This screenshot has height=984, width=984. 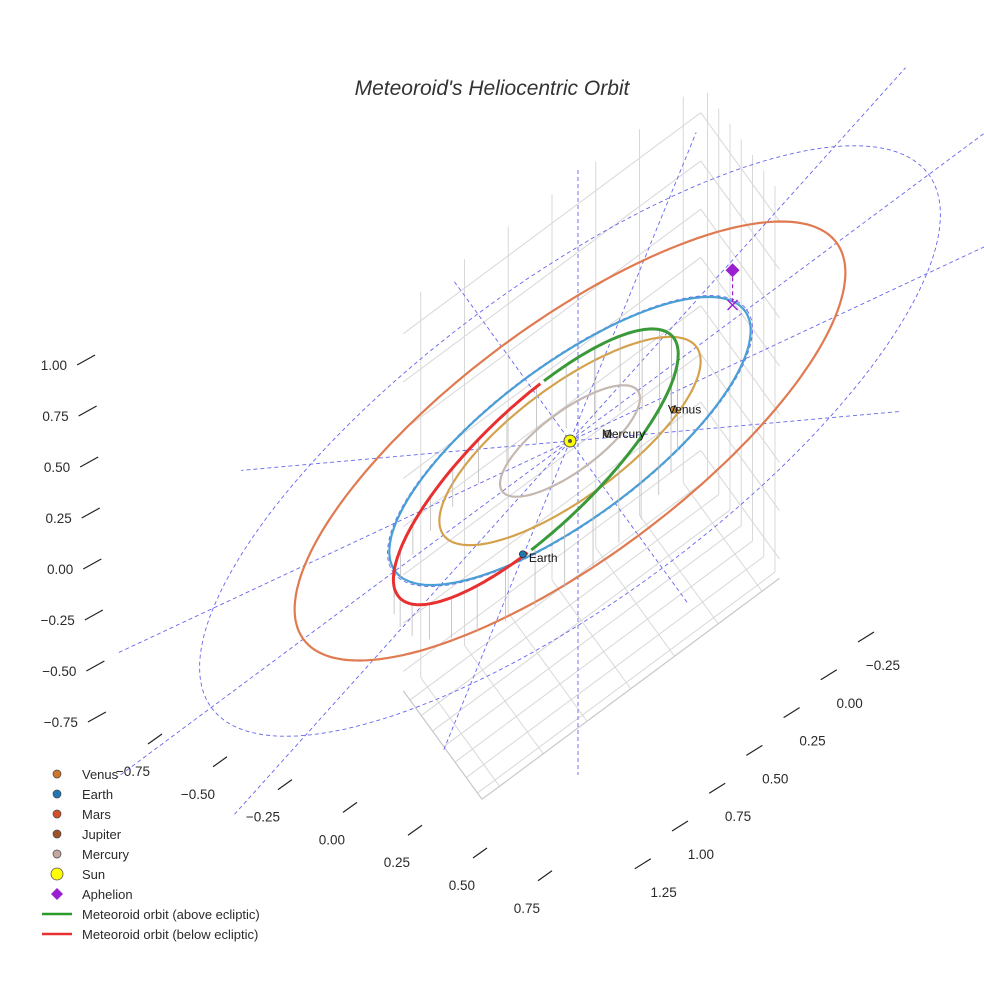 I want to click on x-tick-label: −0.50, so click(x=198, y=794).